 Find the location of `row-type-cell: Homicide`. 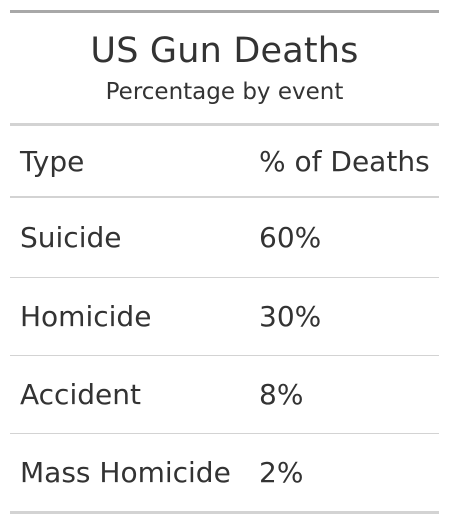

row-type-cell: Homicide is located at coordinates (86, 316).